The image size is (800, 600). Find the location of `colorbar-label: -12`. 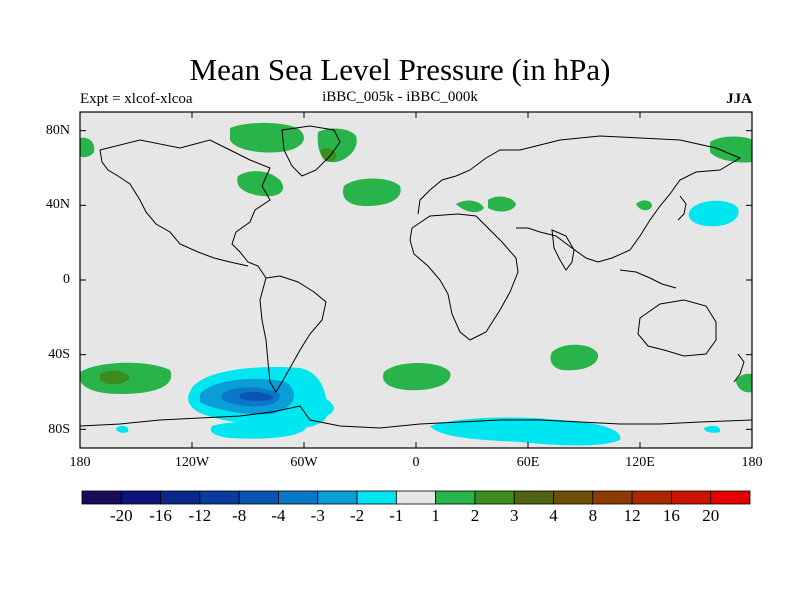

colorbar-label: -12 is located at coordinates (200, 515).